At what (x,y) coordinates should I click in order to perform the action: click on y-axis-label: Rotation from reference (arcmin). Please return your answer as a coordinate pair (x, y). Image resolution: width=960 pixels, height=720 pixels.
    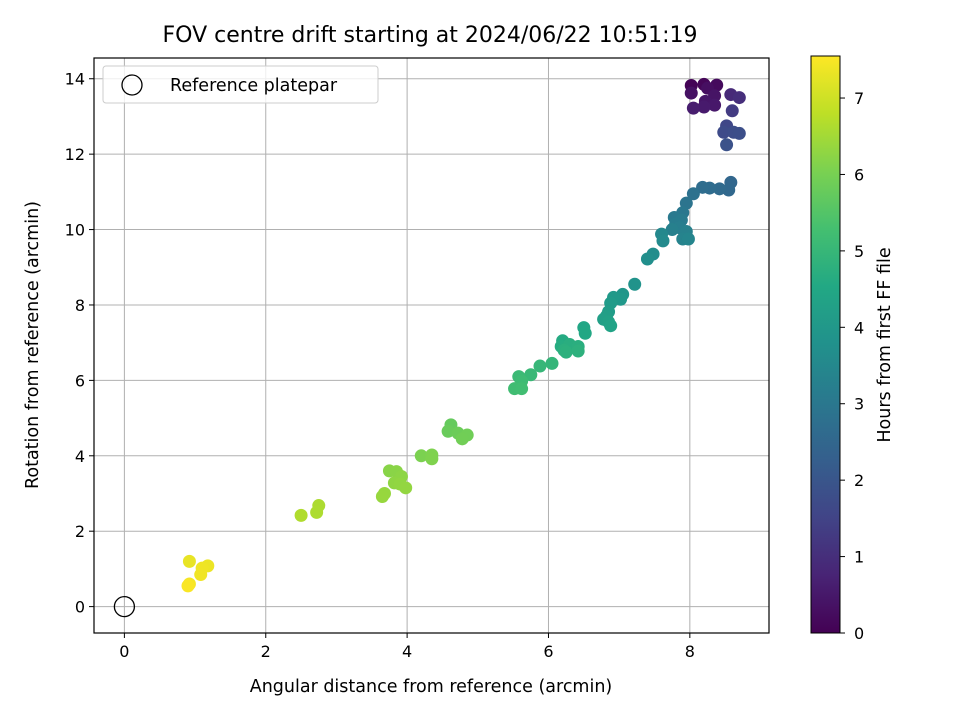
    Looking at the image, I should click on (33, 345).